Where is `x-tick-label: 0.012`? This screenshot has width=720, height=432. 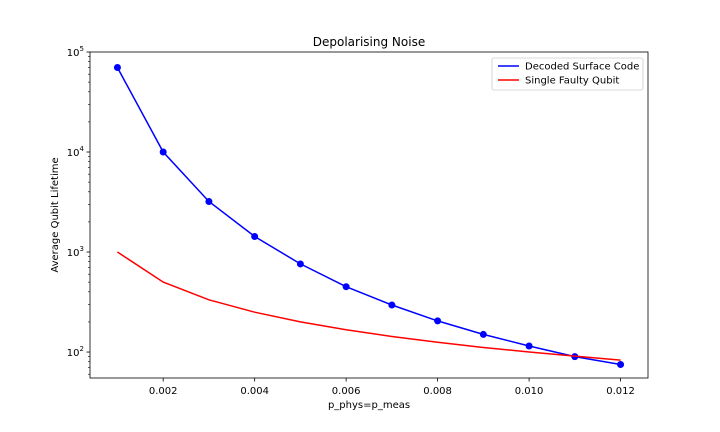
x-tick-label: 0.012 is located at coordinates (620, 391).